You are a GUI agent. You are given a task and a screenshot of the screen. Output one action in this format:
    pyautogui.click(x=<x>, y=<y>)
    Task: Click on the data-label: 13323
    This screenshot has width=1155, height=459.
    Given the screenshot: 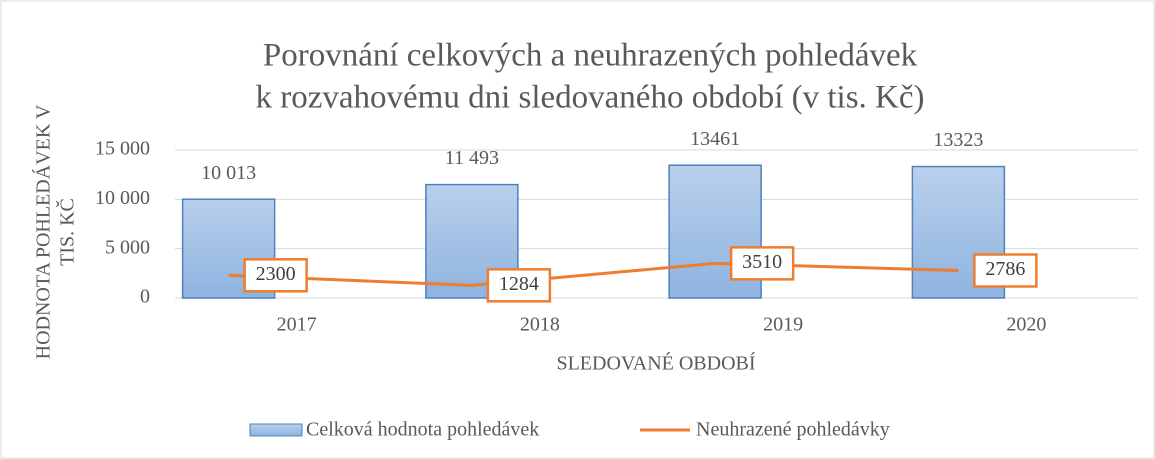 What is the action you would take?
    pyautogui.click(x=958, y=140)
    